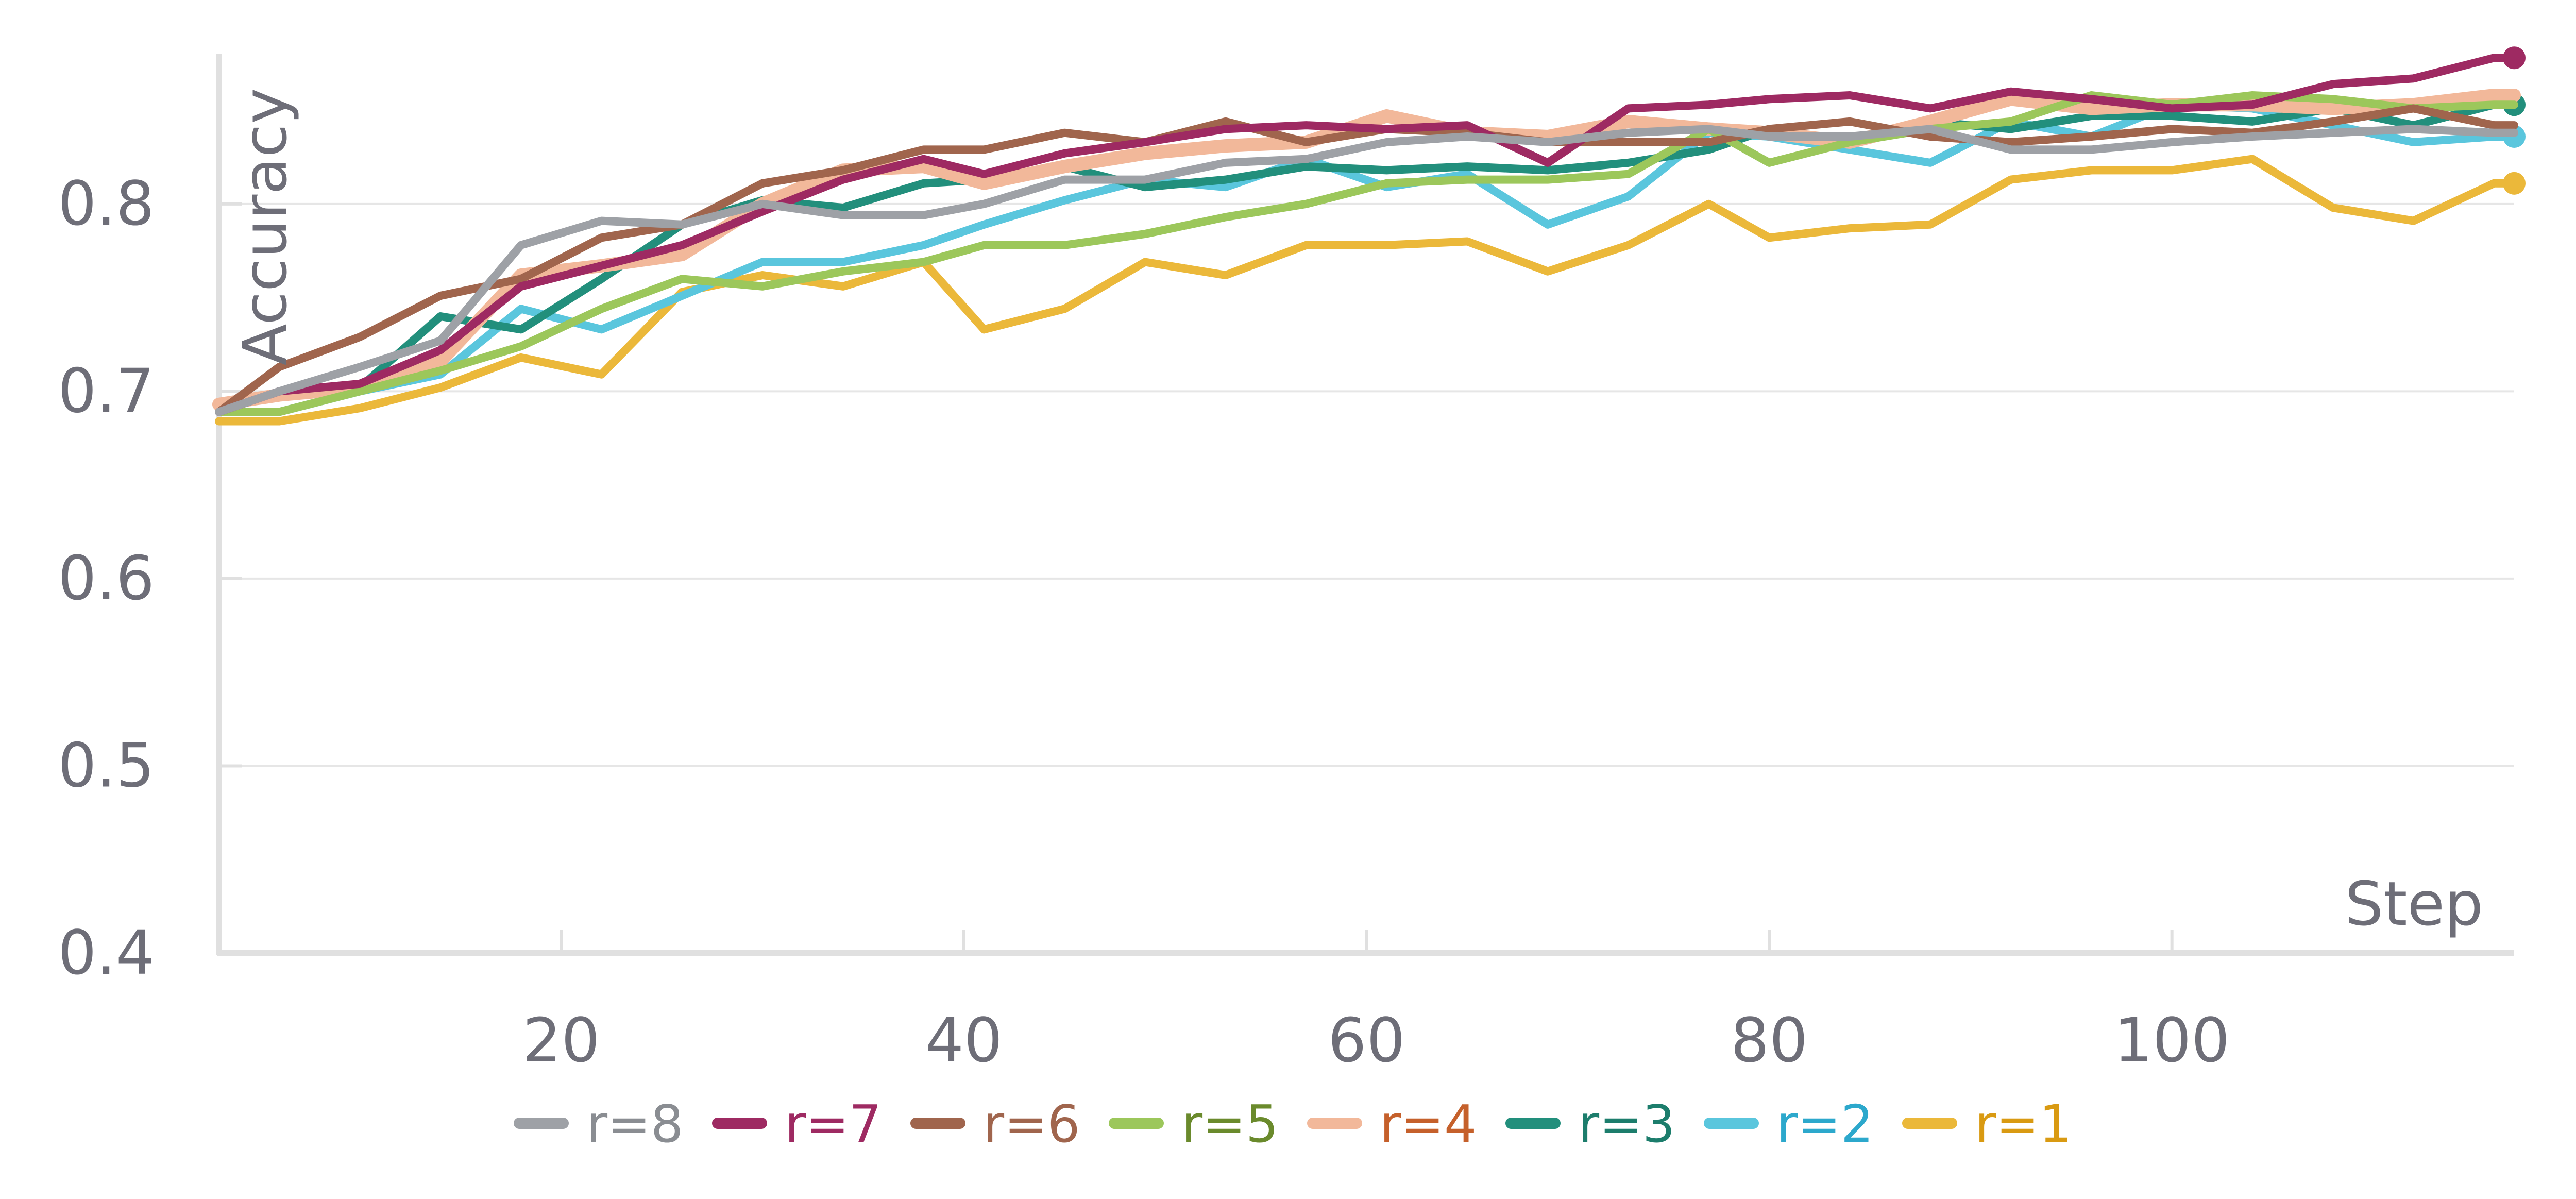 Image resolution: width=2576 pixels, height=1199 pixels. What do you see at coordinates (1366, 1040) in the screenshot?
I see `x-tick-label: 60` at bounding box center [1366, 1040].